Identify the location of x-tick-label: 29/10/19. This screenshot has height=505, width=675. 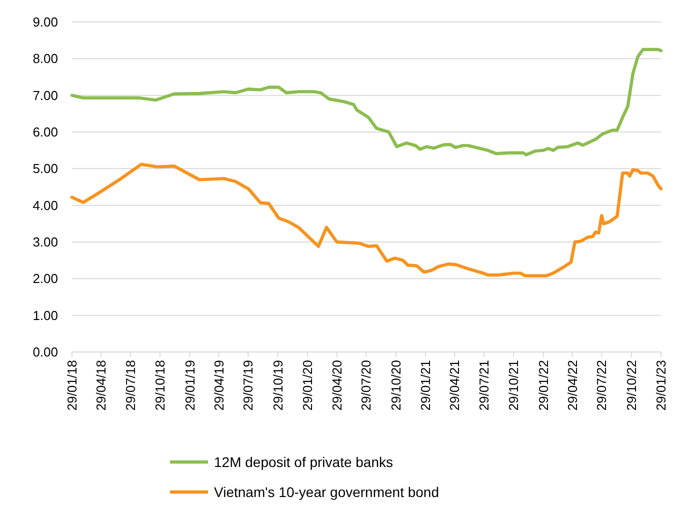
(278, 385).